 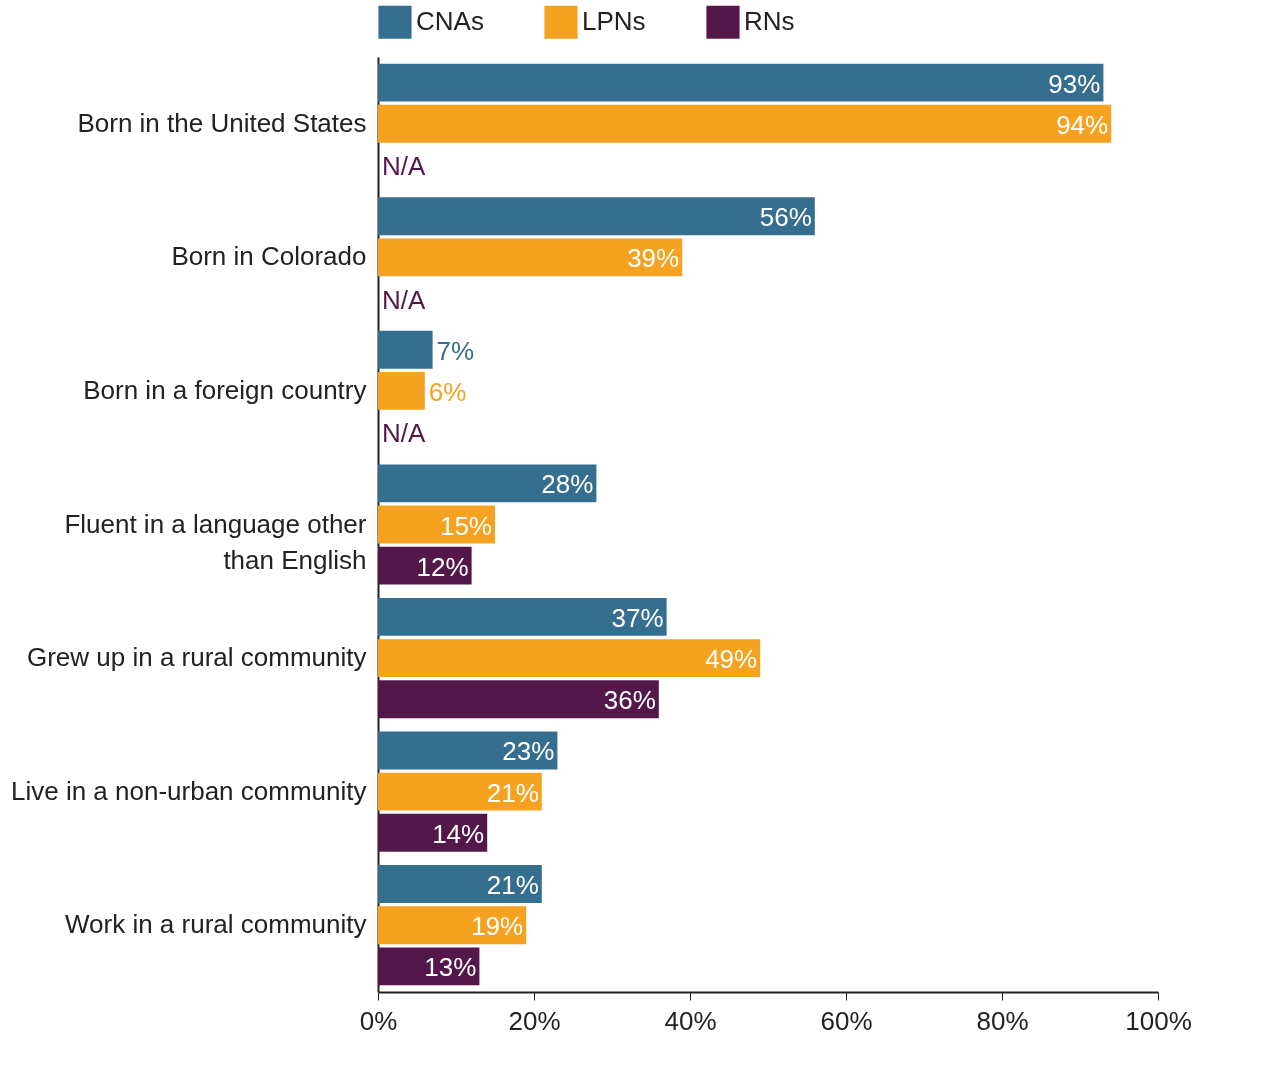 I want to click on legend-label: RNs, so click(x=769, y=21).